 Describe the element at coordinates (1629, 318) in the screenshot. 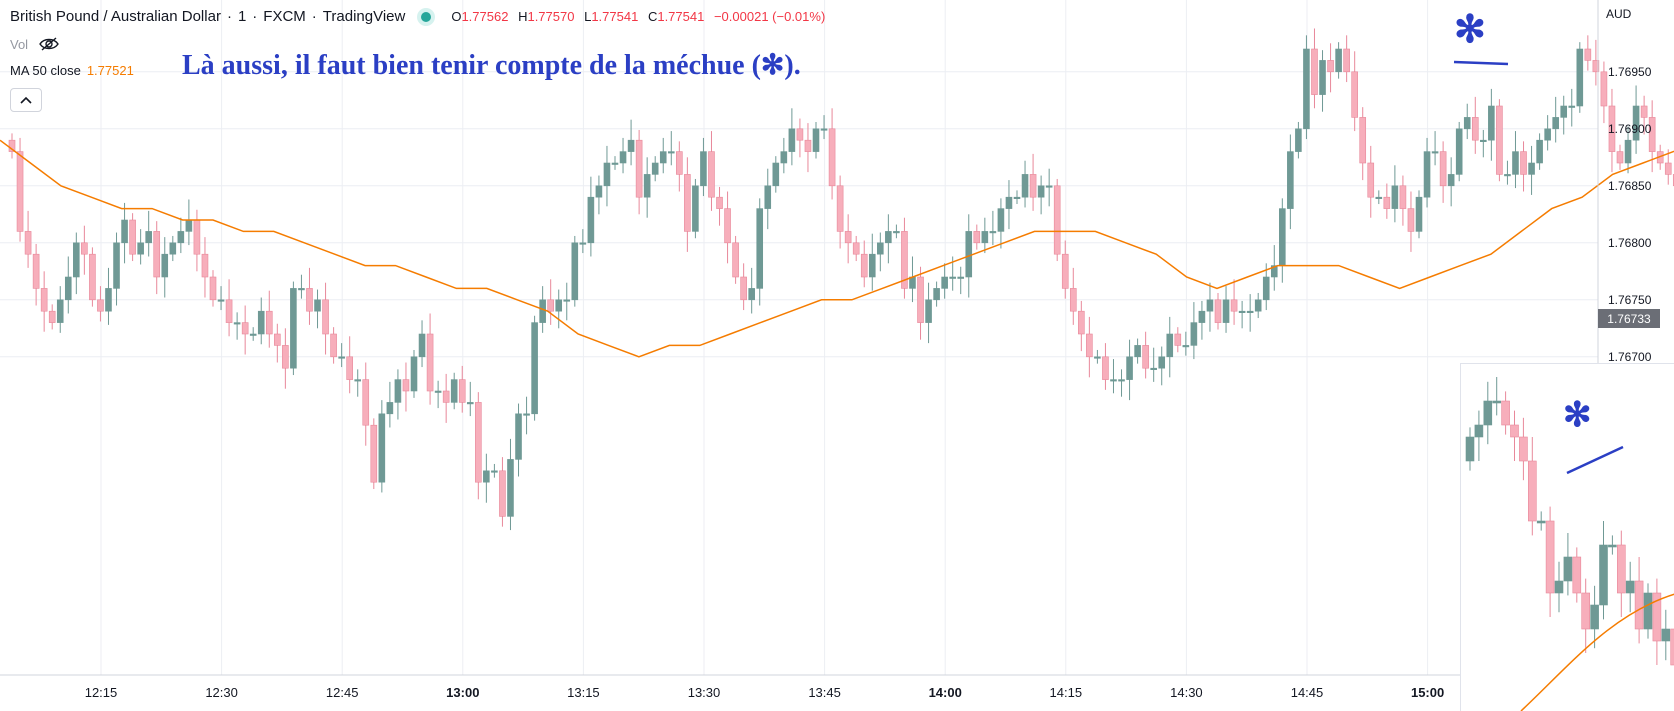

I see `current-price-label: 1.76733` at that location.